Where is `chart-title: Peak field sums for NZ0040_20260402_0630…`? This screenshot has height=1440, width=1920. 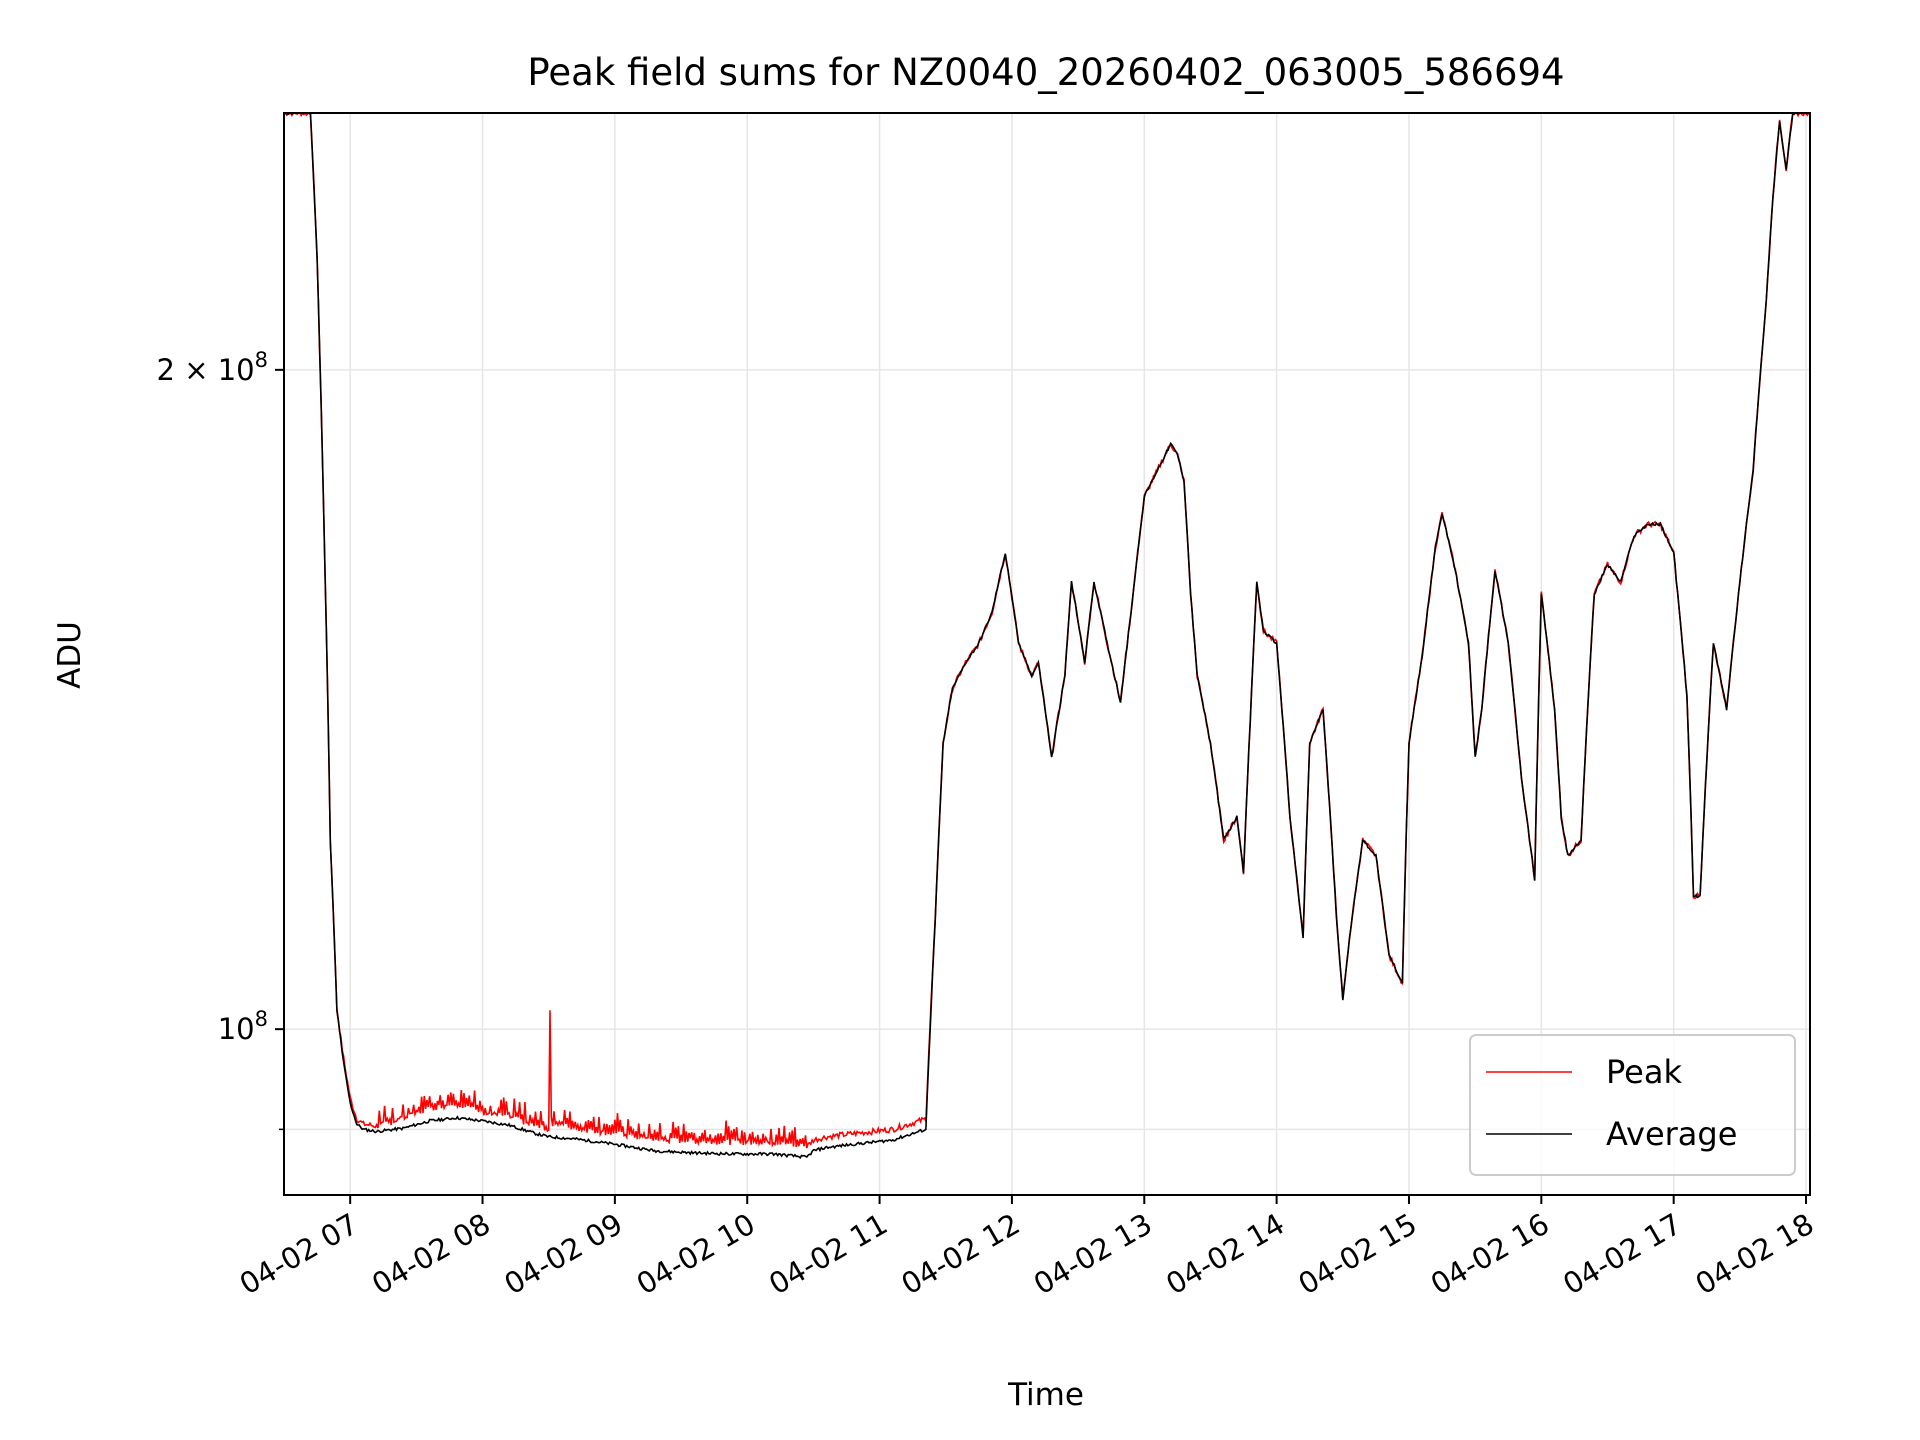
chart-title: Peak field sums for NZ0040_20260402_0630… is located at coordinates (1045, 72).